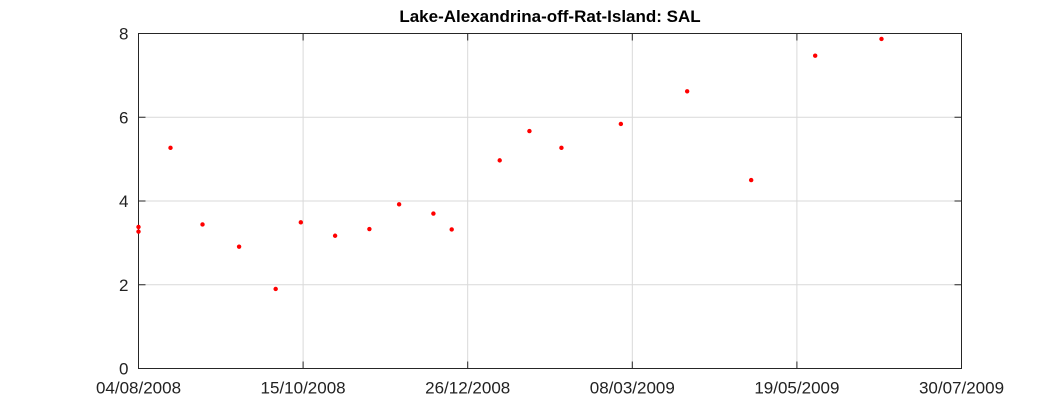  What do you see at coordinates (138, 388) in the screenshot?
I see `x-tick-label: 04/08/2008` at bounding box center [138, 388].